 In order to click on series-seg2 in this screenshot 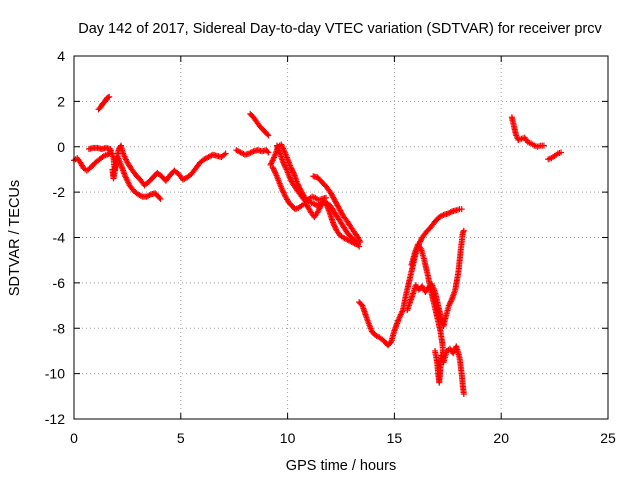, I will do `click(157, 165)`.